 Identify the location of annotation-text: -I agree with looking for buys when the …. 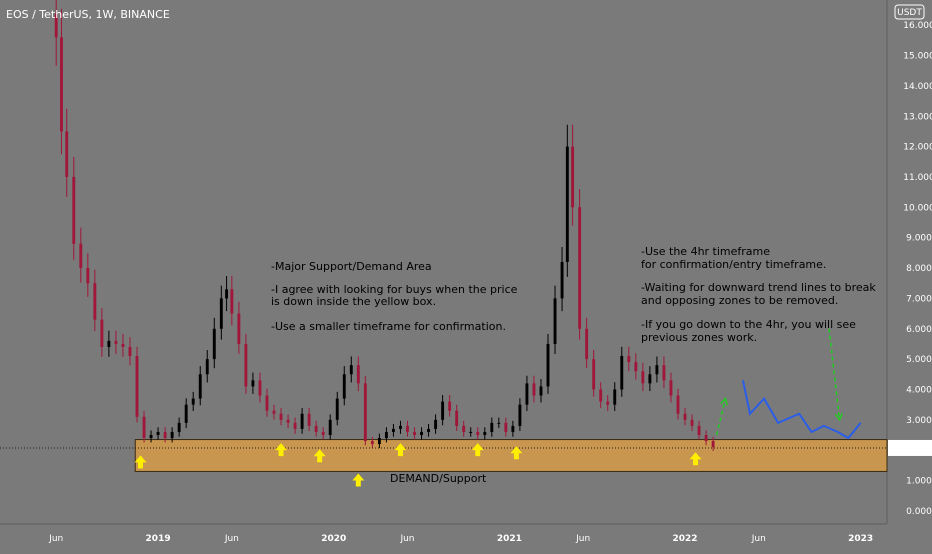
(394, 289).